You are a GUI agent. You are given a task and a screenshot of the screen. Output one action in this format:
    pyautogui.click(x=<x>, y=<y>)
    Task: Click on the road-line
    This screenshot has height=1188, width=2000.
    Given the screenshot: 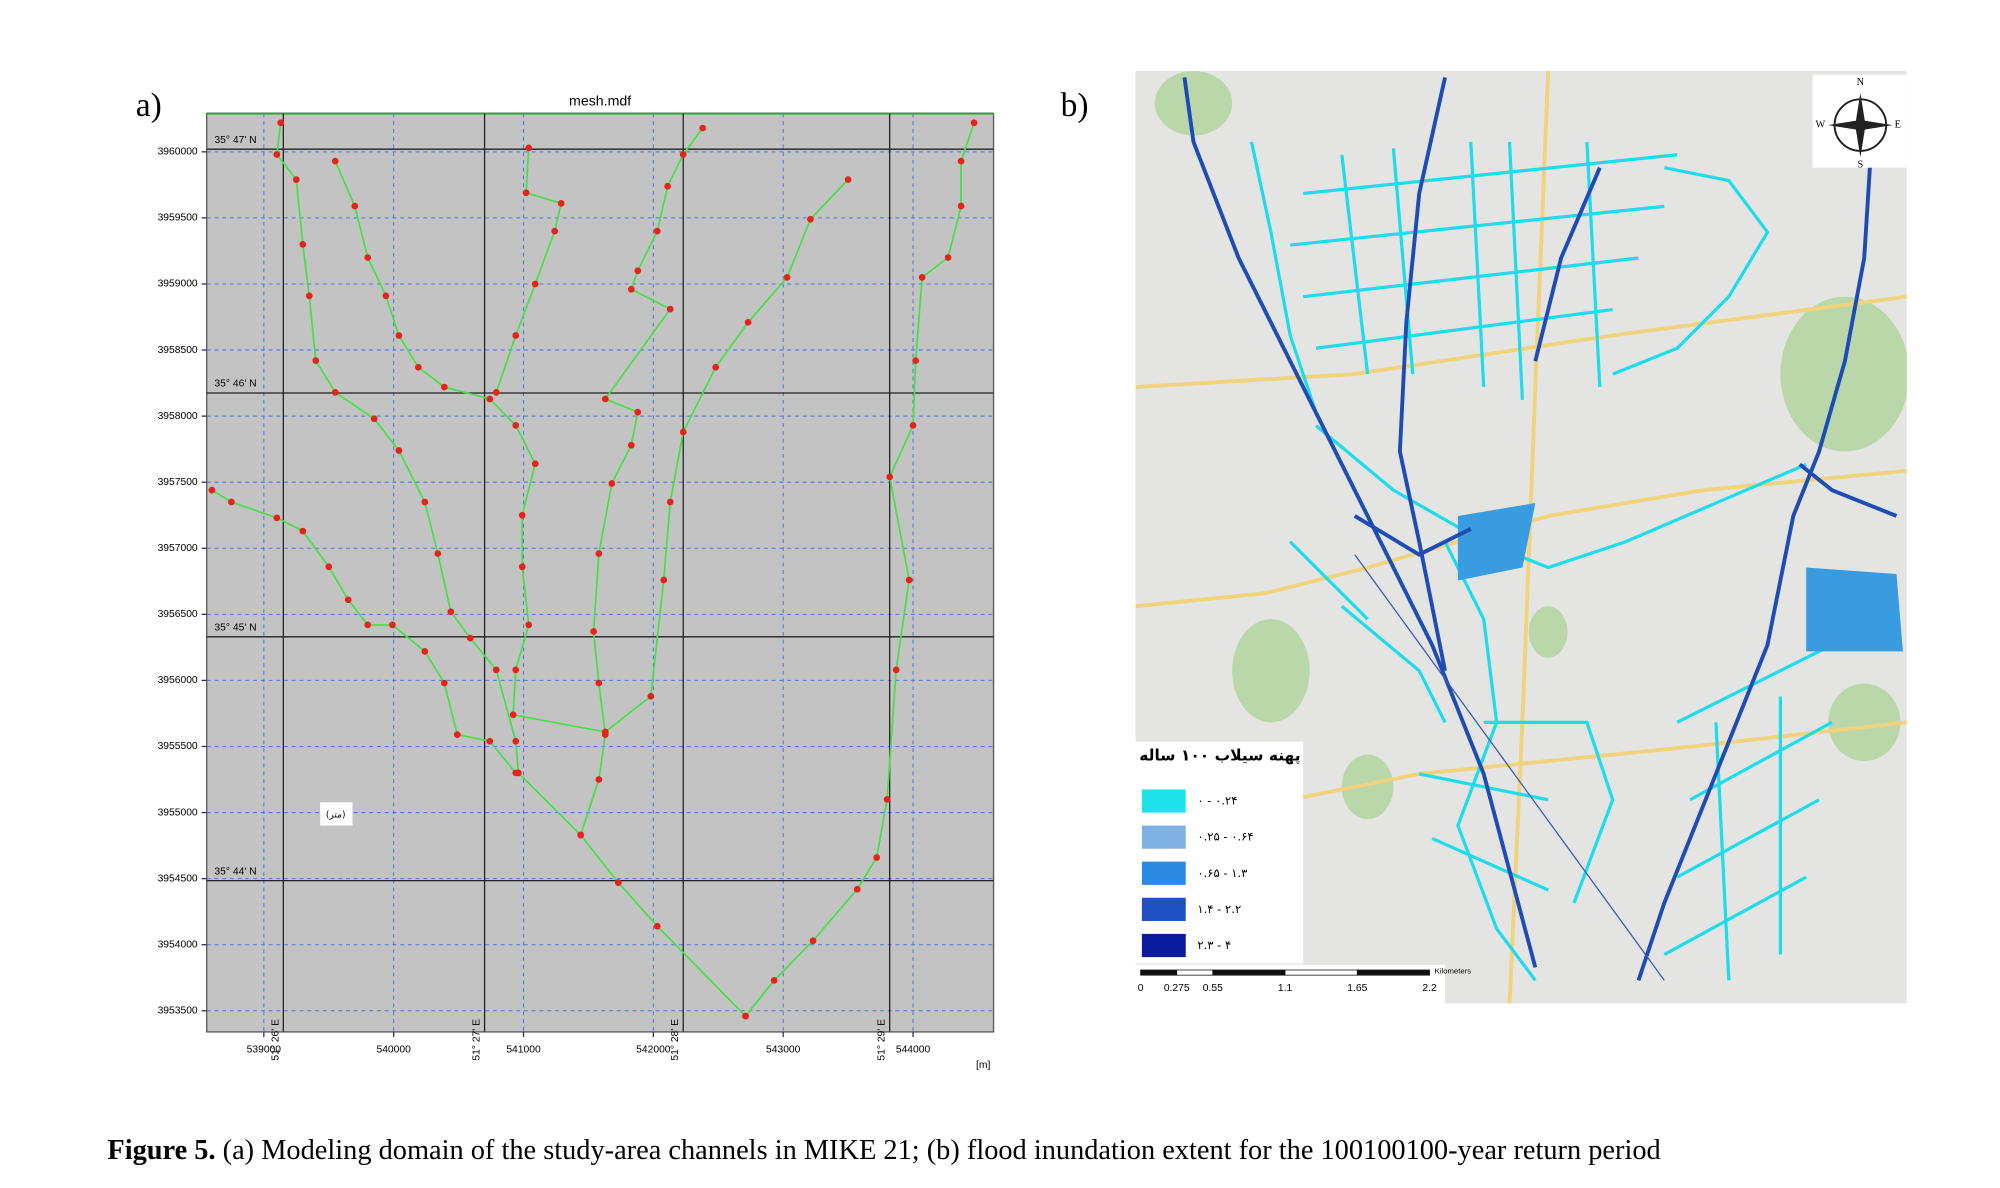 What is the action you would take?
    pyautogui.click(x=1509, y=767)
    